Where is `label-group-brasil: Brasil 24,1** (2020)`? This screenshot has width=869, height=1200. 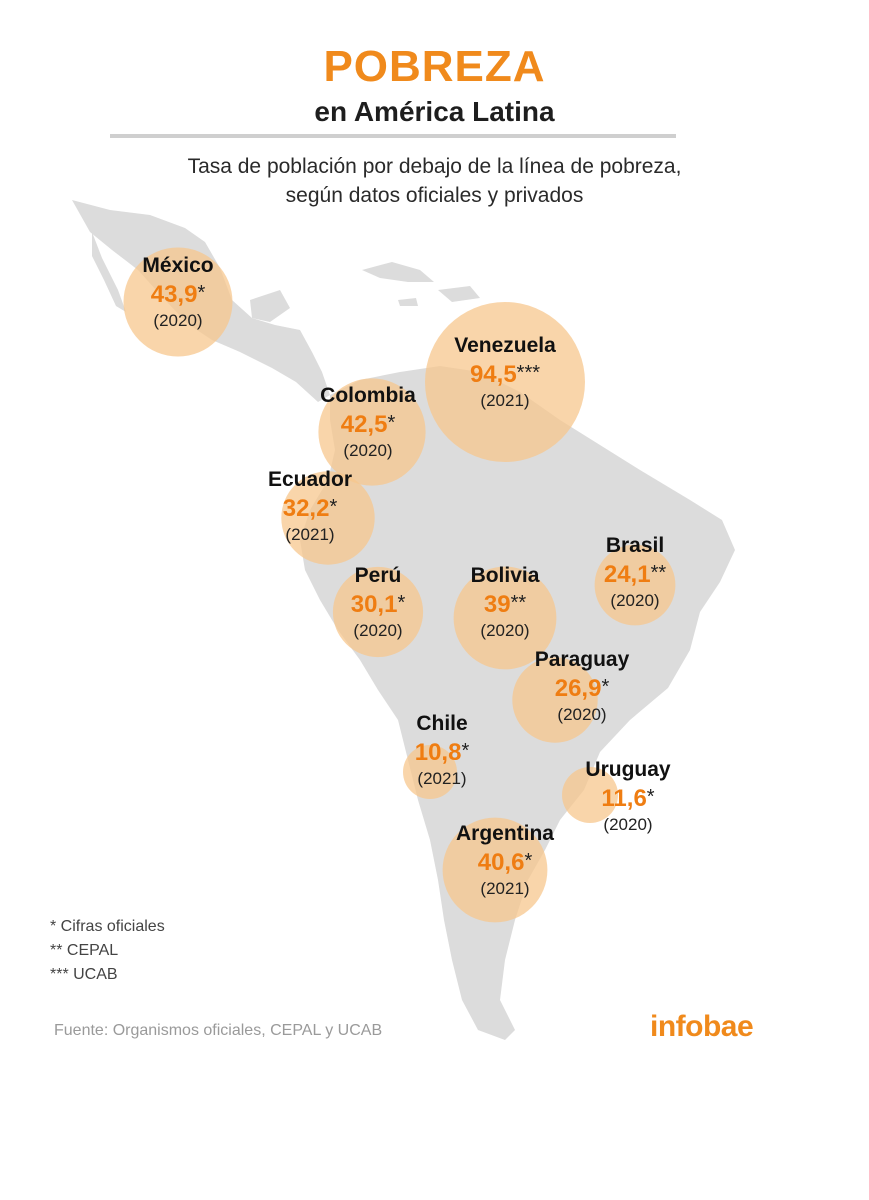
label-group-brasil: Brasil 24,1** (2020) is located at coordinates (635, 572).